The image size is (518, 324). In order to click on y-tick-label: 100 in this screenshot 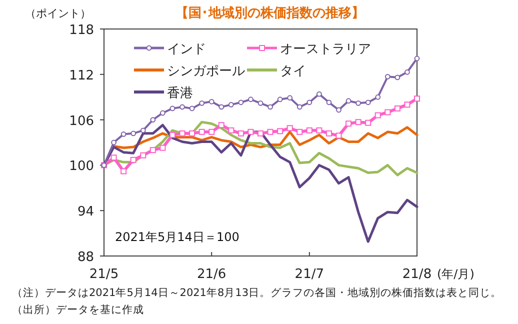, I will do `click(81, 166)`.